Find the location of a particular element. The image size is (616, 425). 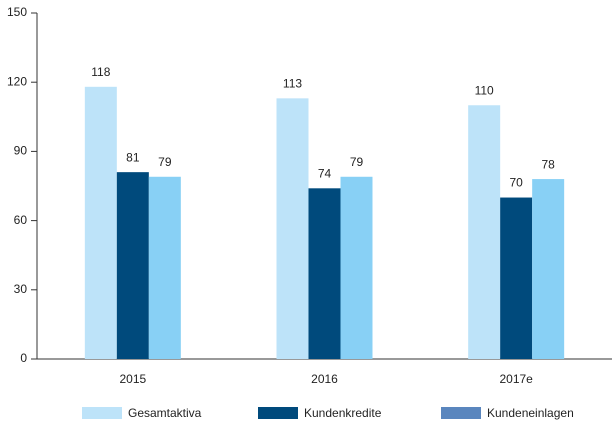

y-tick-label: 150 is located at coordinates (17, 12).